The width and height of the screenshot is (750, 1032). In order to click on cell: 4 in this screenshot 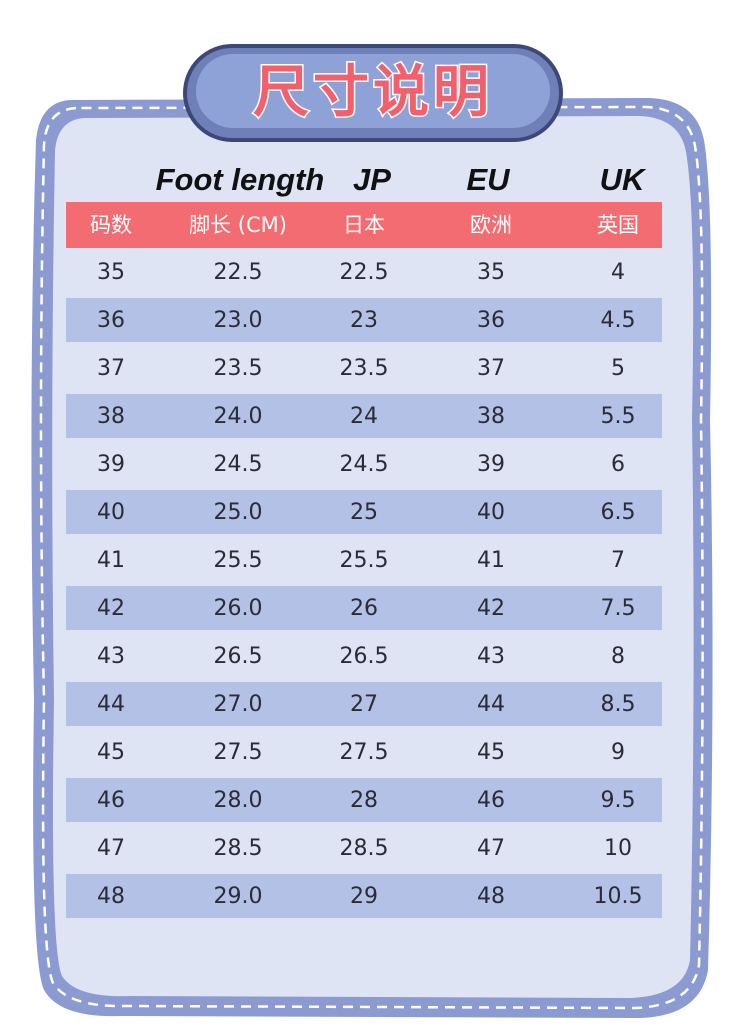, I will do `click(618, 272)`.